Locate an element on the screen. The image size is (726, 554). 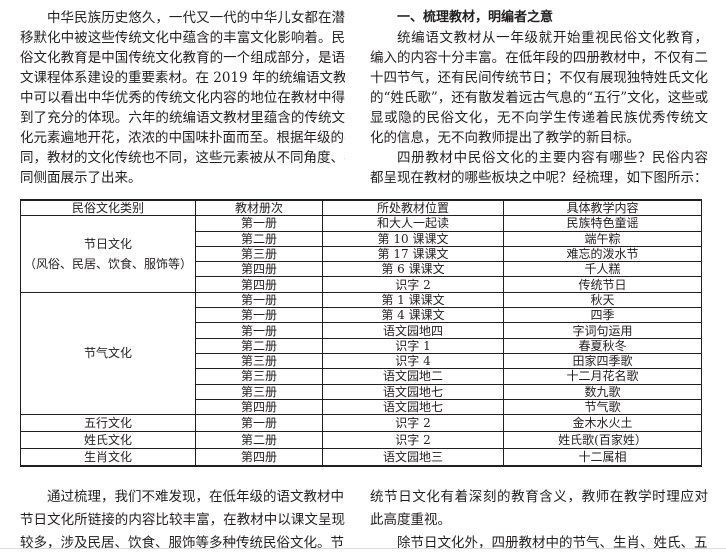
content-cell: 传统节日 is located at coordinates (602, 284).